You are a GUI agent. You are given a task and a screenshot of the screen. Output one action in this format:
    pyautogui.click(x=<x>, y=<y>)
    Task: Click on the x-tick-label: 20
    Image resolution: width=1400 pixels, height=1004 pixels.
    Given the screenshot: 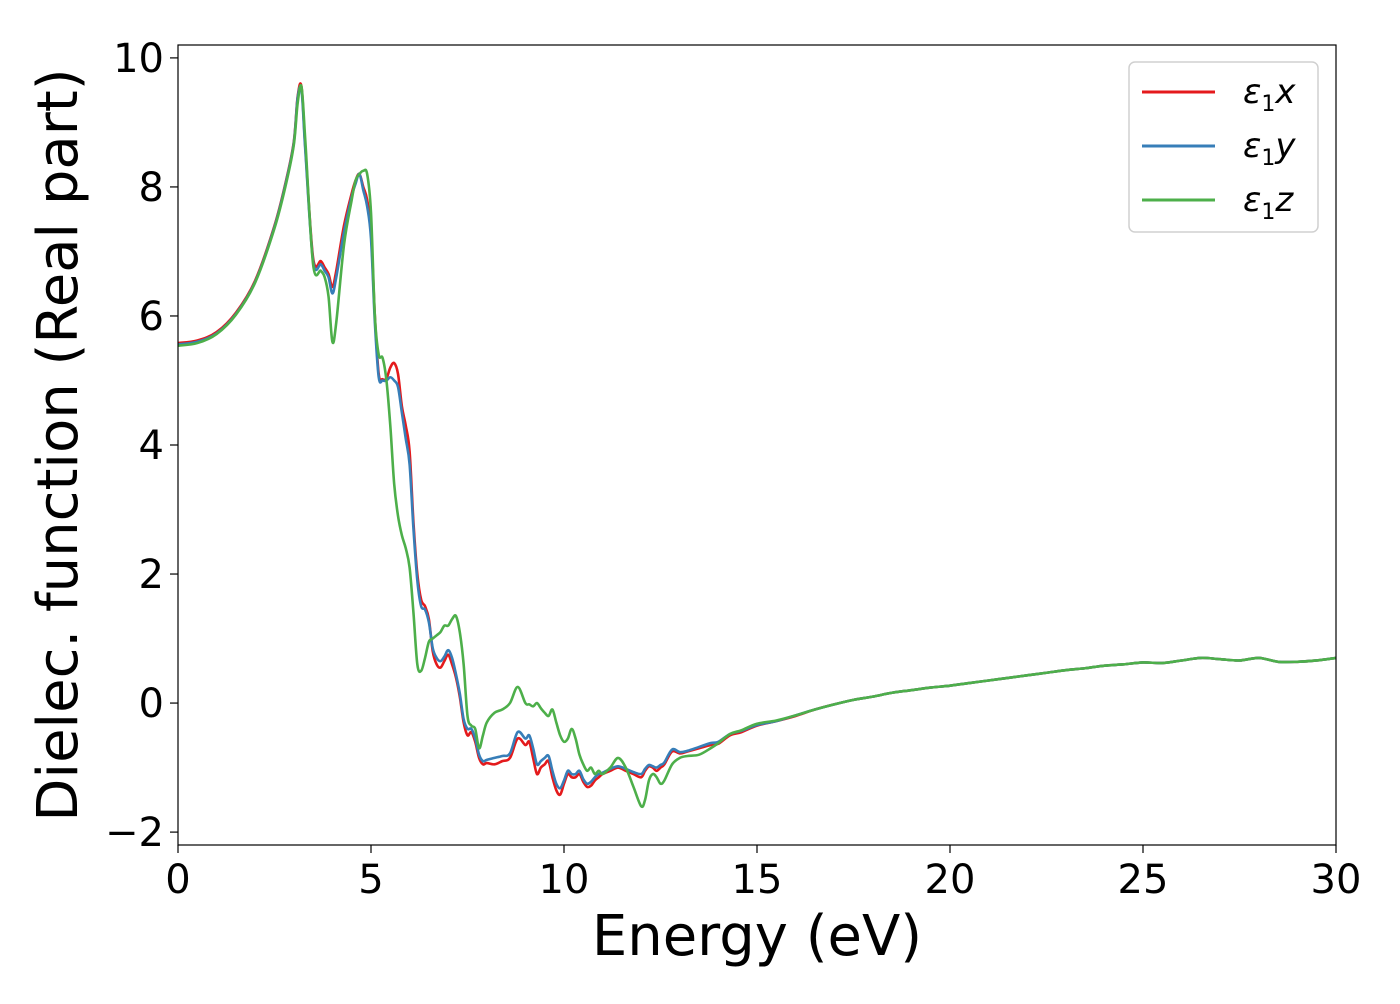 What is the action you would take?
    pyautogui.click(x=950, y=880)
    